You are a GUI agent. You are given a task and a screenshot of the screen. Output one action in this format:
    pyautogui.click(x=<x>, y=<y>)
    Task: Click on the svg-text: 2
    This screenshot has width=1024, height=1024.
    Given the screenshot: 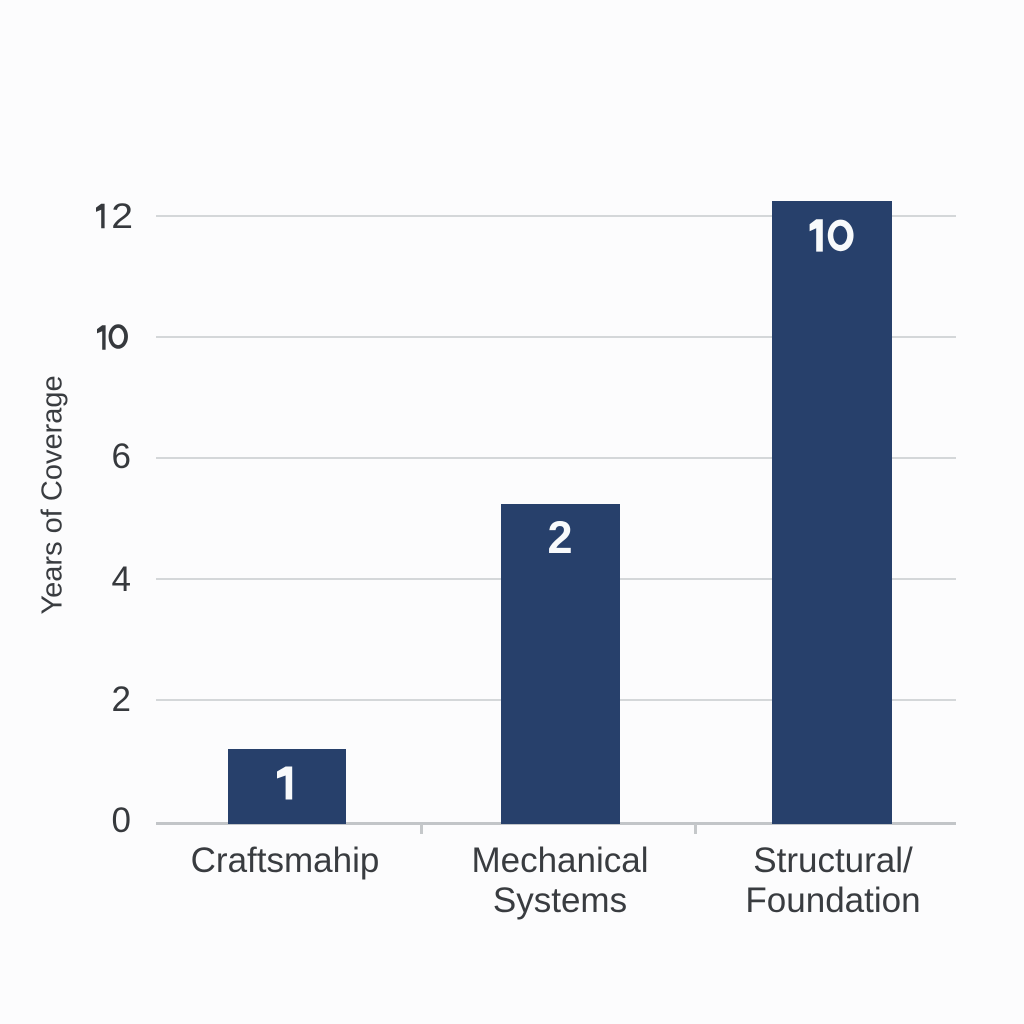 What is the action you would take?
    pyautogui.click(x=122, y=216)
    